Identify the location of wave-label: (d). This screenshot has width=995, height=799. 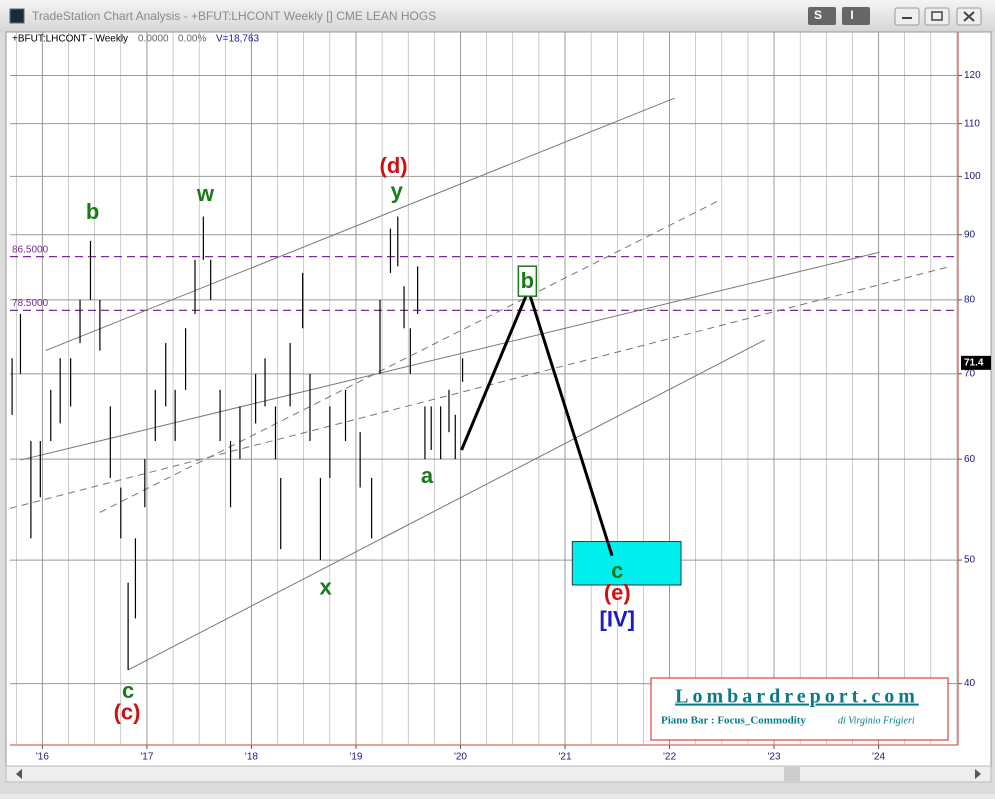
(394, 165).